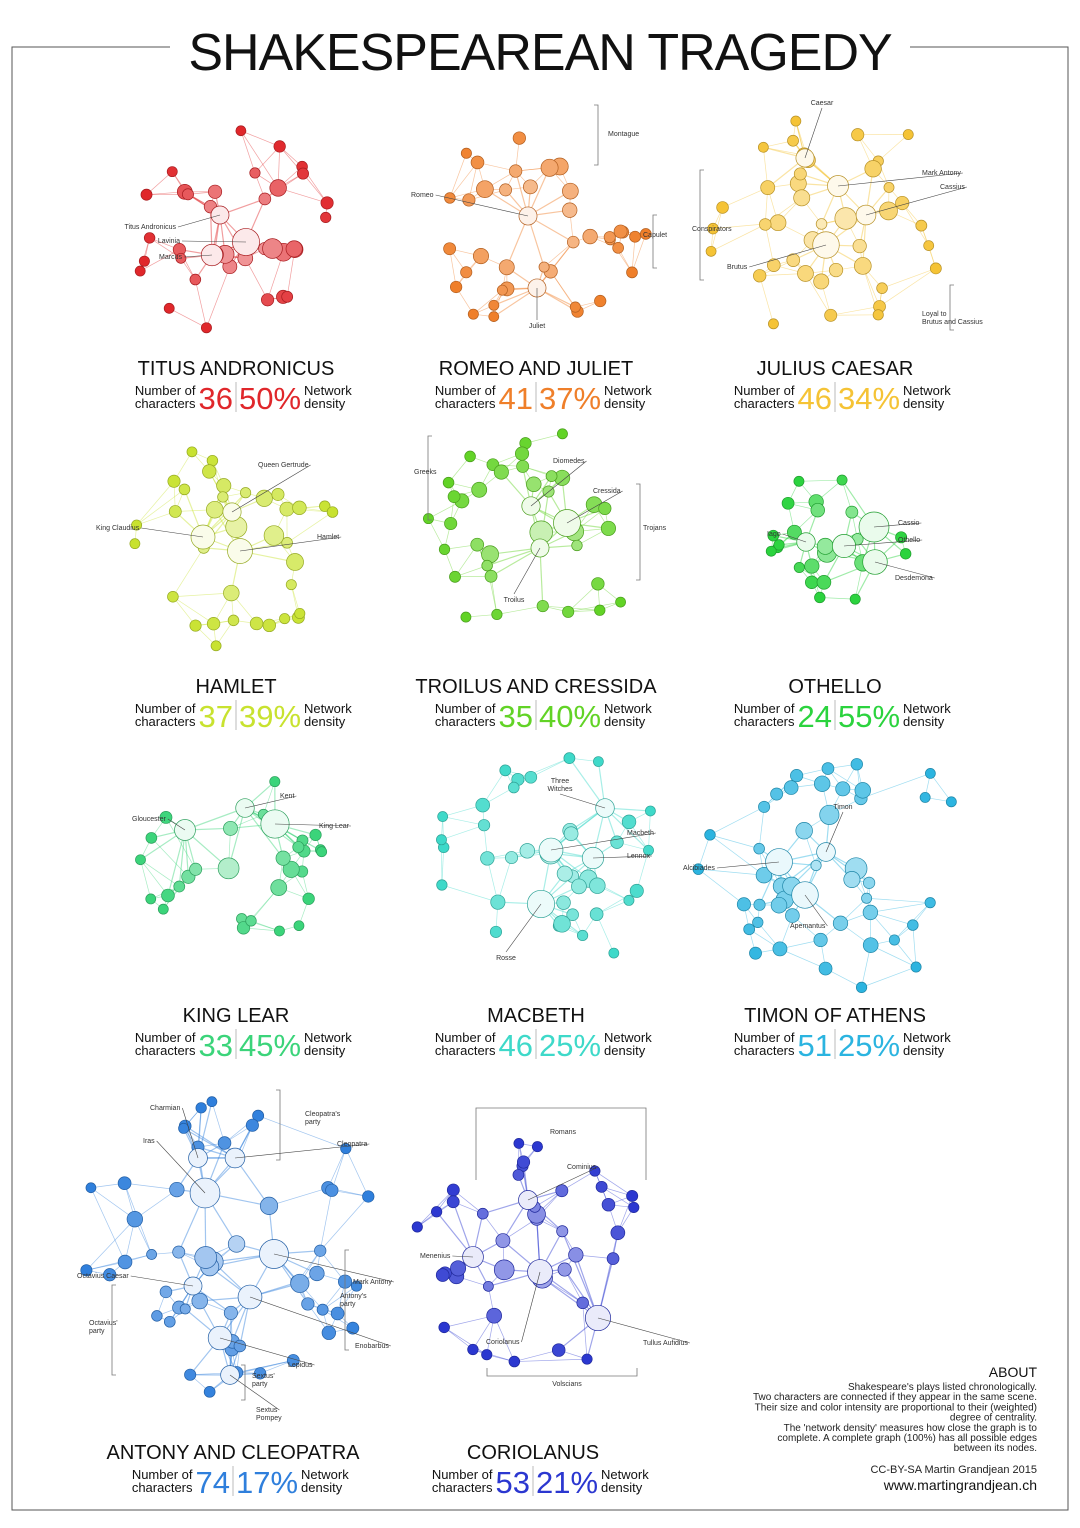 The image size is (1080, 1528). What do you see at coordinates (435, 1256) in the screenshot?
I see `label-text: Menenius` at bounding box center [435, 1256].